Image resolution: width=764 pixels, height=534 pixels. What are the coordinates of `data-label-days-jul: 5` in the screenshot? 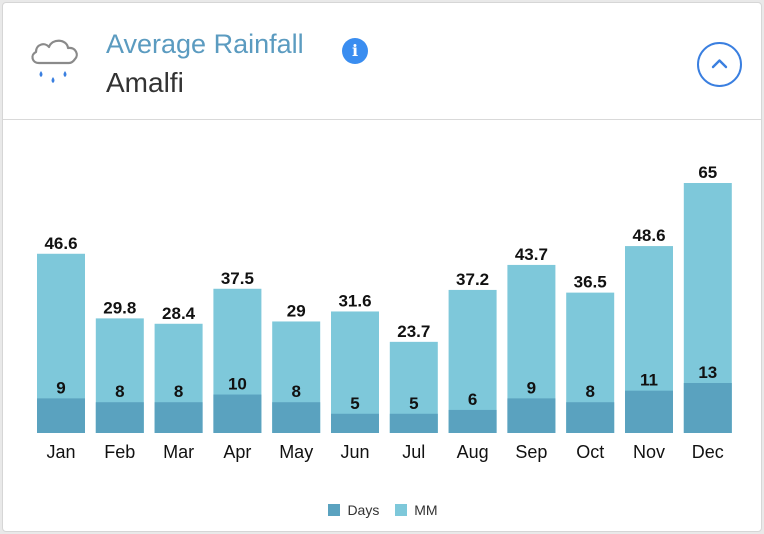 It's located at (413, 403).